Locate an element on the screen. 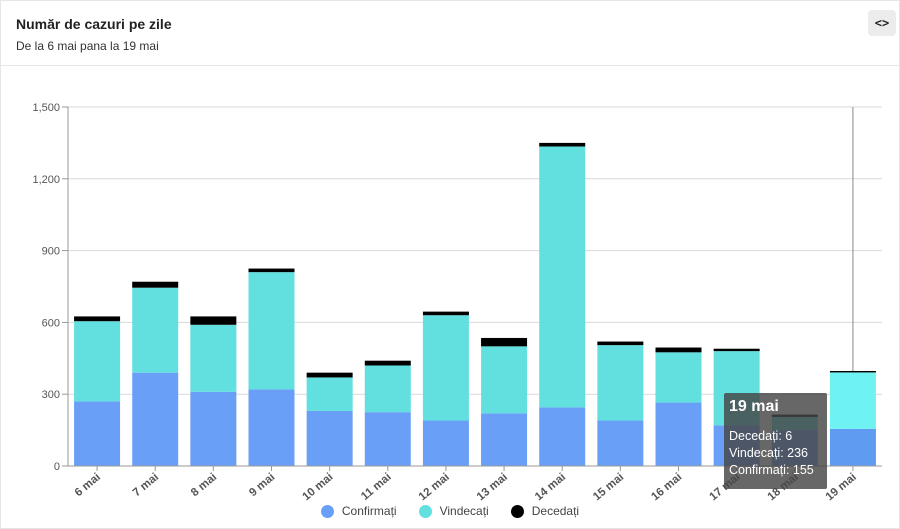 The image size is (900, 529). x-tick-label: 10 mai is located at coordinates (317, 487).